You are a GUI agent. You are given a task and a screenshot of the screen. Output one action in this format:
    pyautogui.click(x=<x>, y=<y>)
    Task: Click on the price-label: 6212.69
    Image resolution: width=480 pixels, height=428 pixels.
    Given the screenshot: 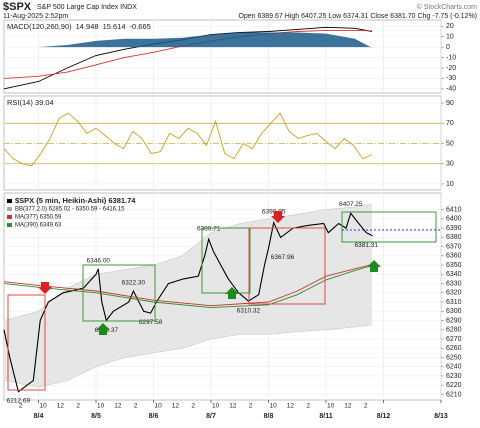 What is the action you would take?
    pyautogui.click(x=19, y=401)
    